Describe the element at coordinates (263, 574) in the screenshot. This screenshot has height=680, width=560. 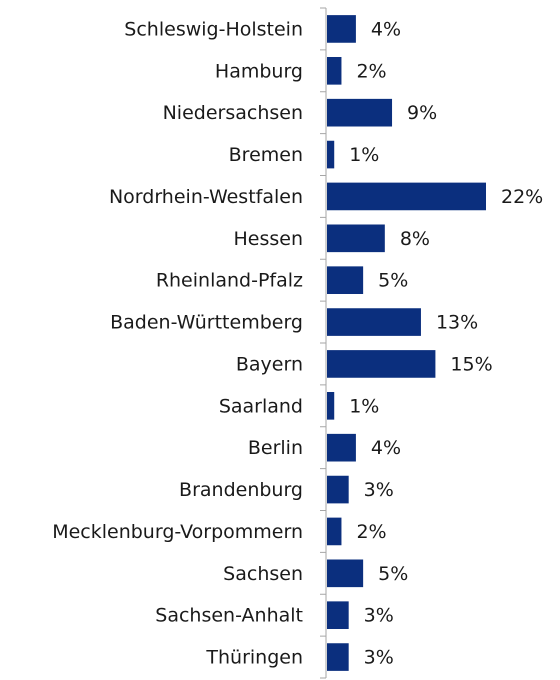
I see `category-label: Sachsen` at that location.